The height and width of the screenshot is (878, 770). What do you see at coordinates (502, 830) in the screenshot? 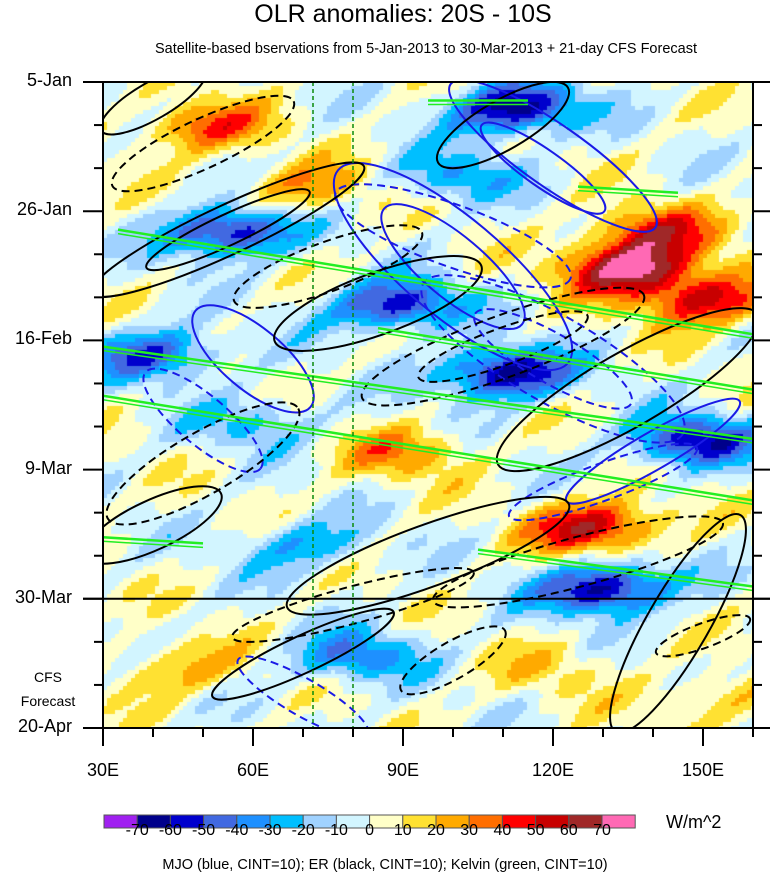
I see `colorbar-label: 40` at bounding box center [502, 830].